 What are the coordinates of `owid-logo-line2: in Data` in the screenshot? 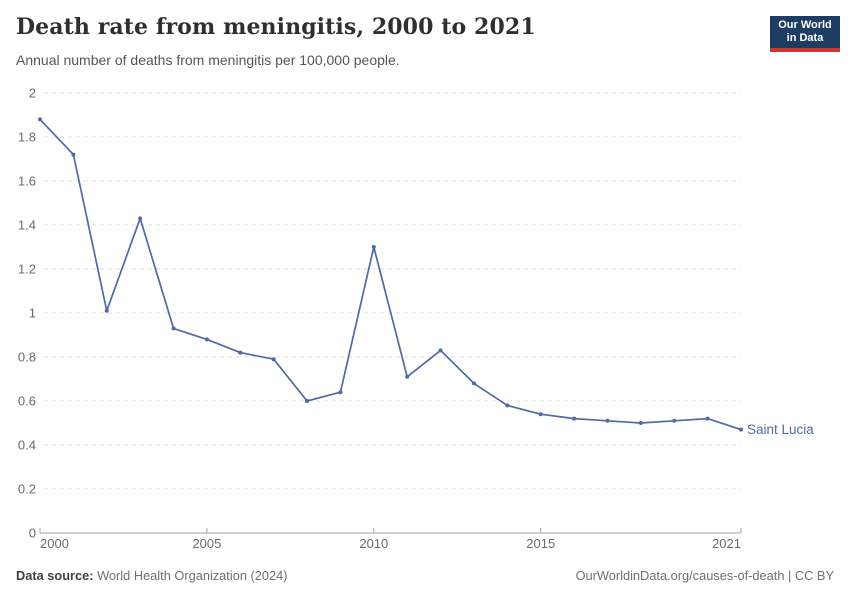 It's located at (805, 38).